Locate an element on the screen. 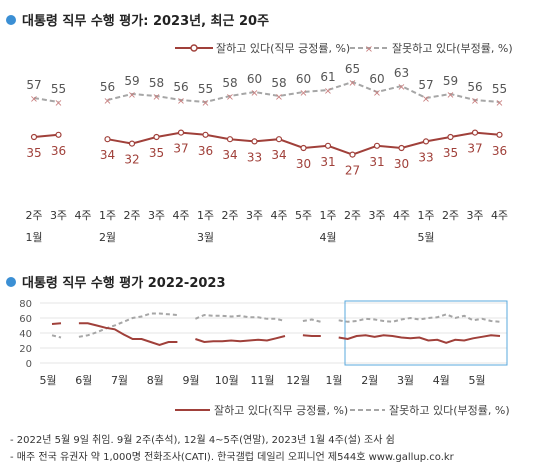 The image size is (550, 476). section-bullet-icon is located at coordinates (11, 20).